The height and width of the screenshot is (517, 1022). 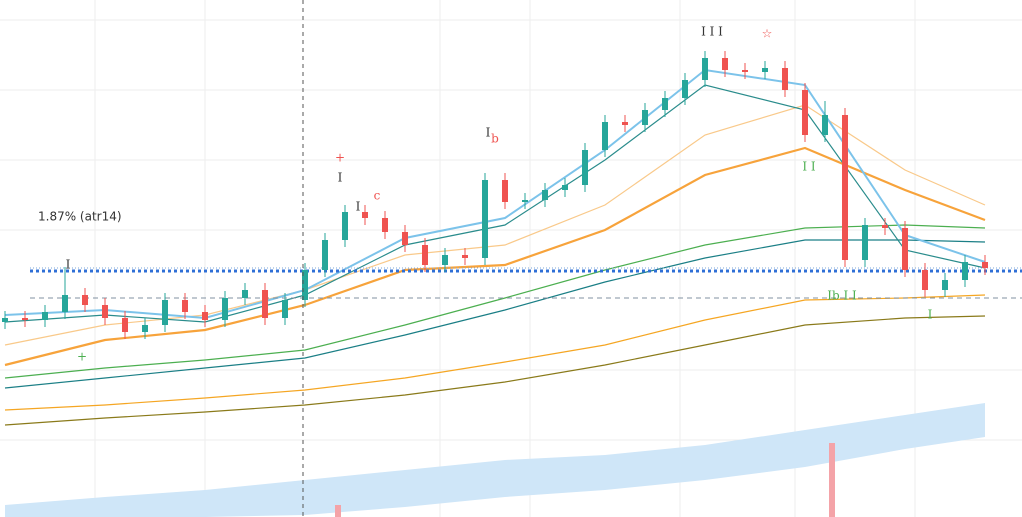 I want to click on annotation: 1.87% (atr14), so click(x=80, y=217).